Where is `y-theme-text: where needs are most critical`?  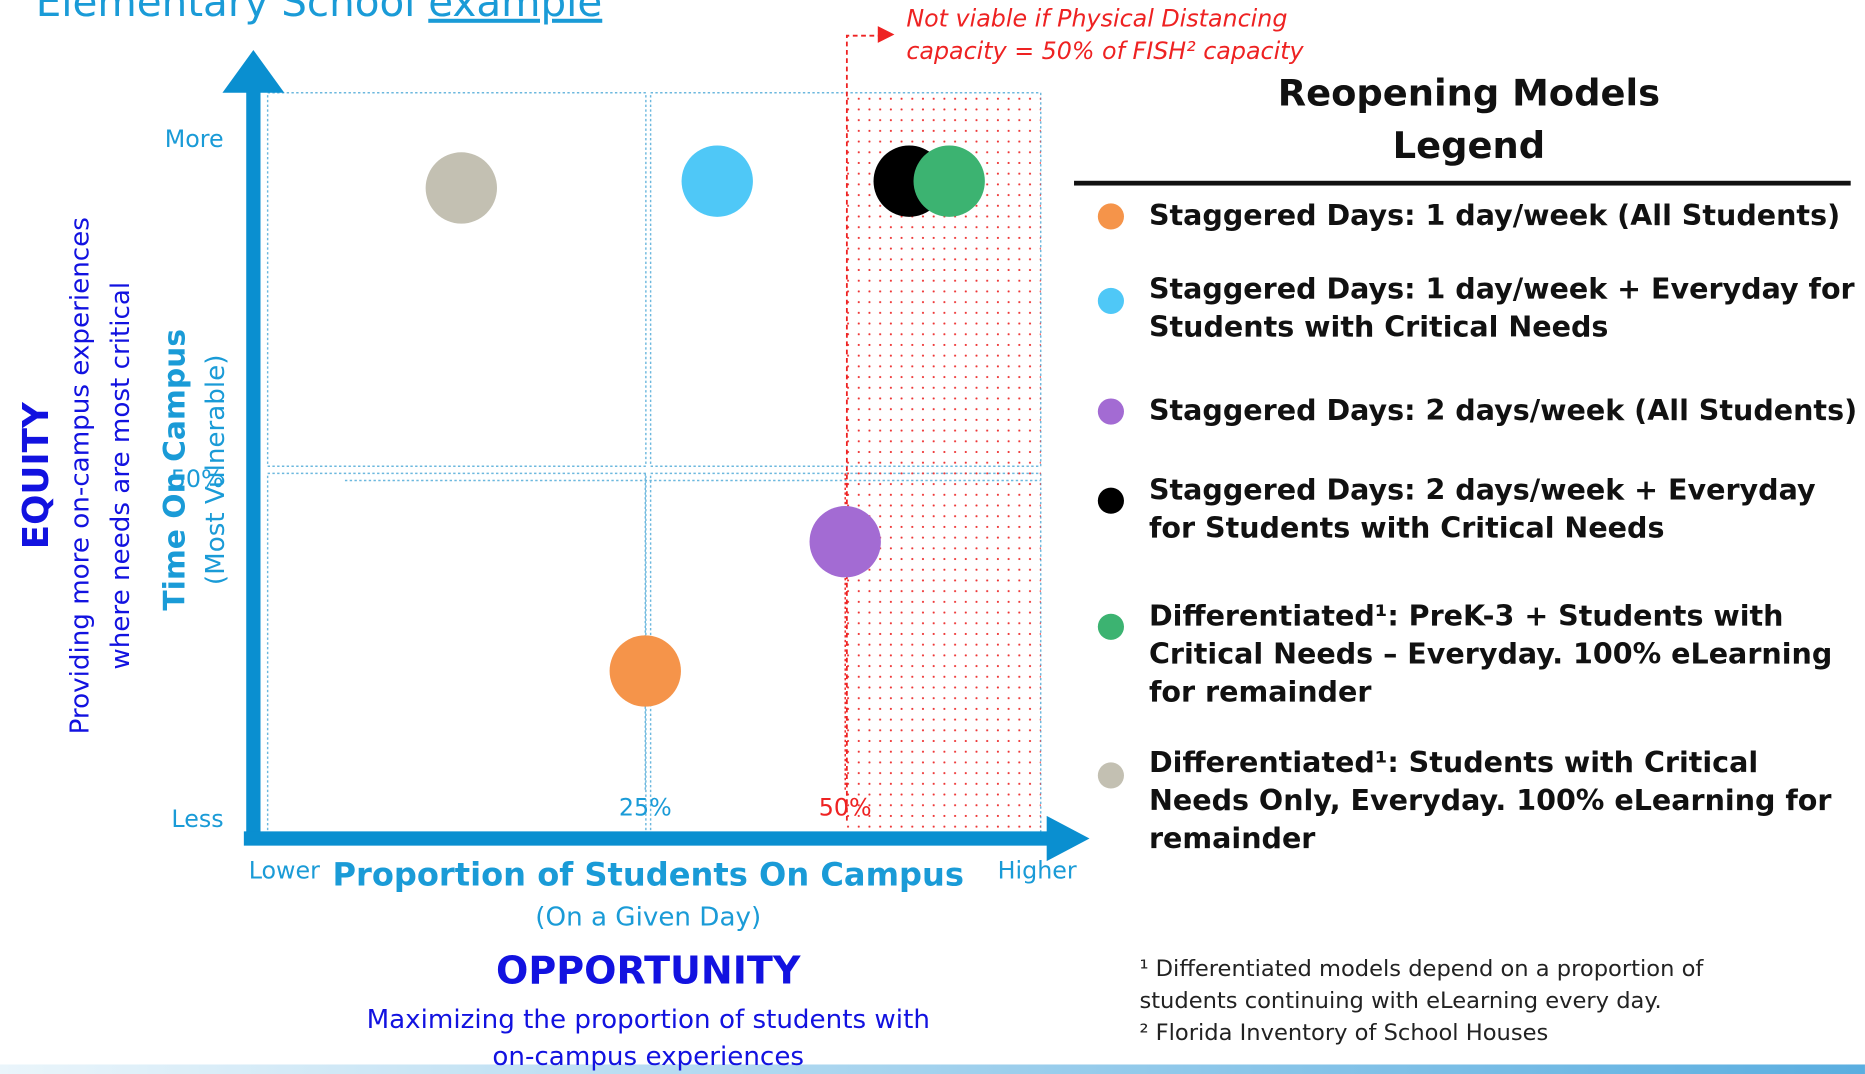 y-theme-text: where needs are most critical is located at coordinates (121, 476).